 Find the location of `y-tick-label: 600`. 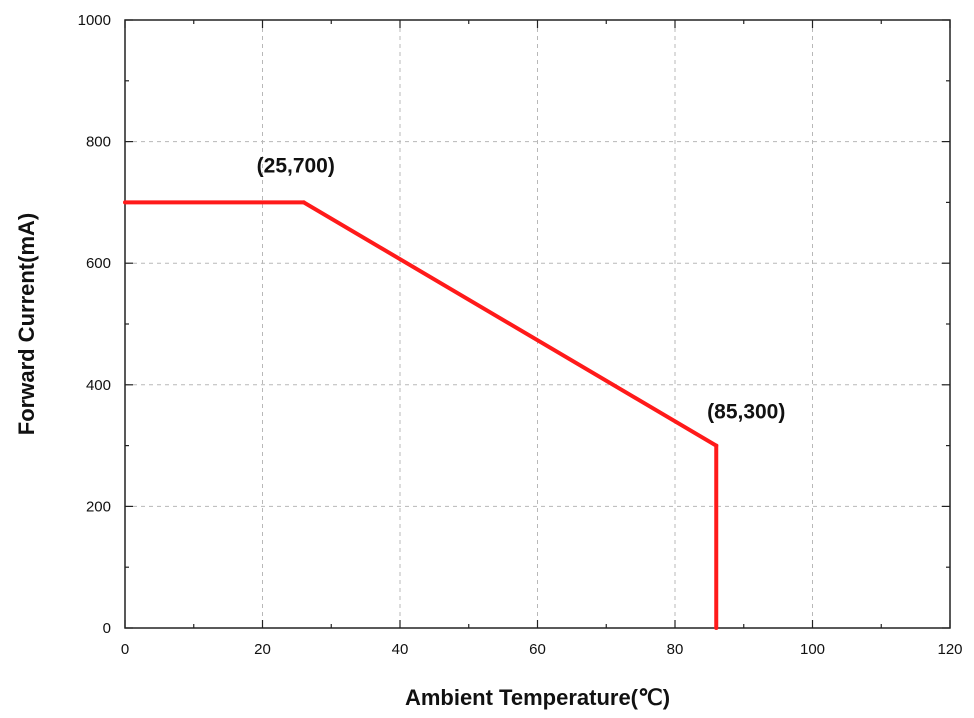

y-tick-label: 600 is located at coordinates (98, 263).